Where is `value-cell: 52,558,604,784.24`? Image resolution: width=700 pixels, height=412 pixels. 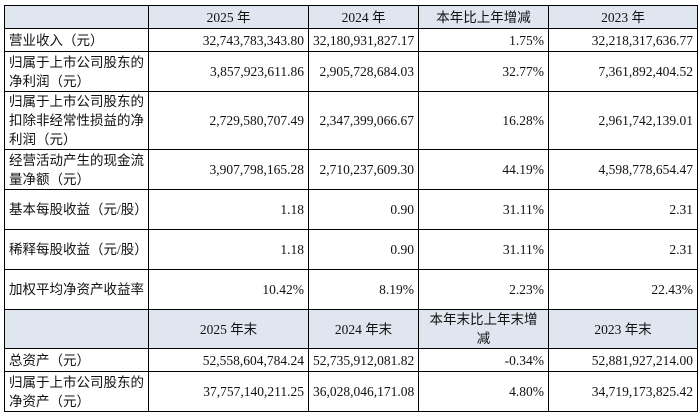 value-cell: 52,558,604,784.24 is located at coordinates (228, 360).